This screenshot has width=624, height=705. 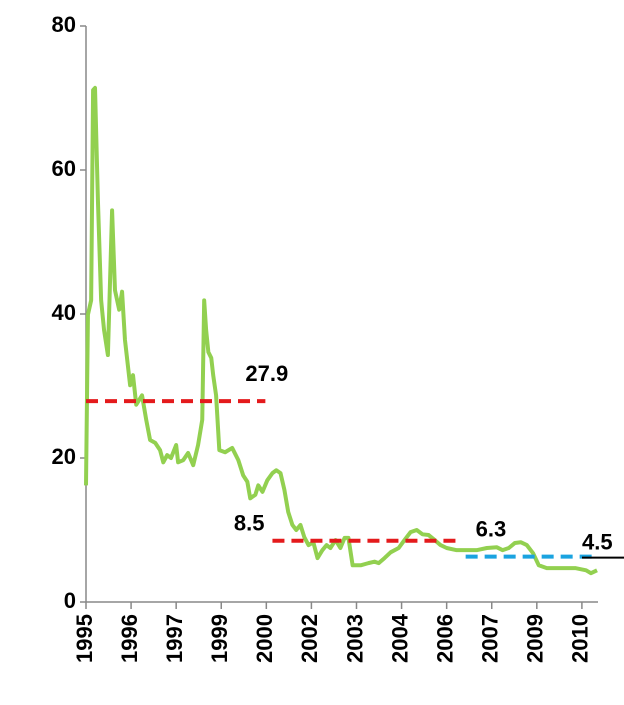 What do you see at coordinates (490, 638) in the screenshot?
I see `x-tick-label: 2007` at bounding box center [490, 638].